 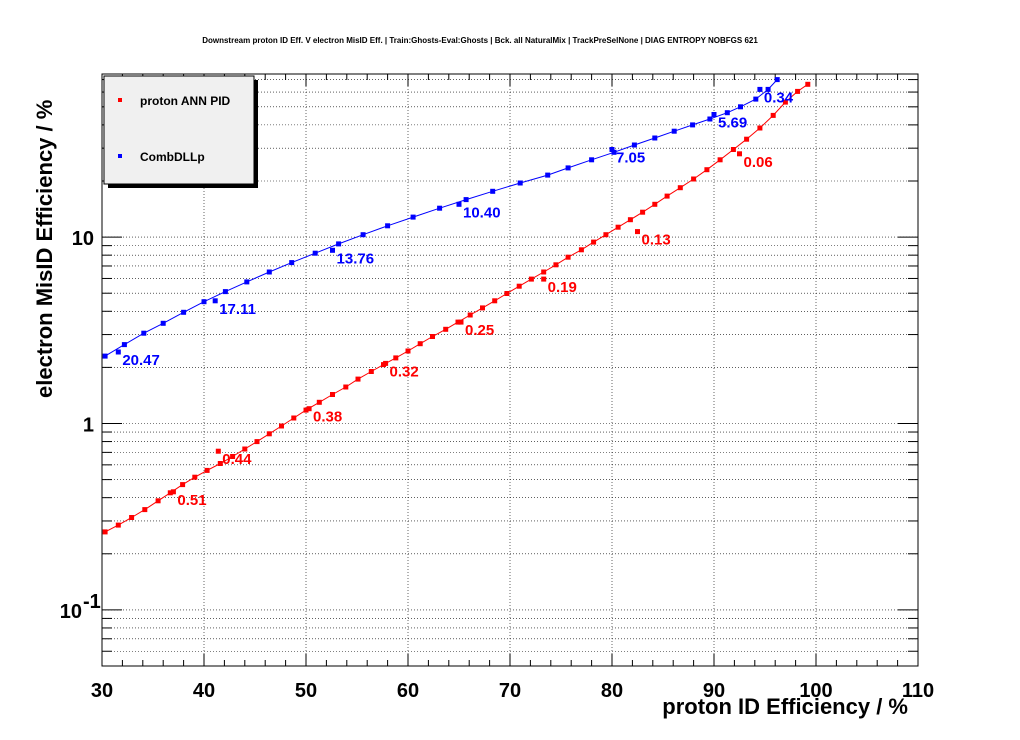 What do you see at coordinates (562, 287) in the screenshot?
I see `cut-label: 0.19` at bounding box center [562, 287].